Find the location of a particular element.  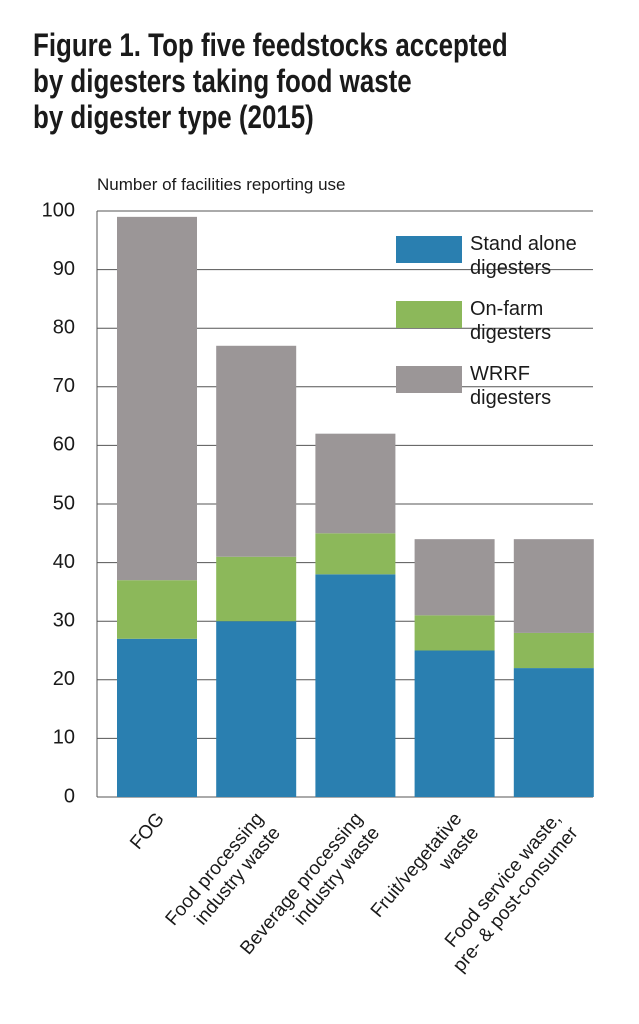

legend-item: On-farm digesters is located at coordinates (511, 321).